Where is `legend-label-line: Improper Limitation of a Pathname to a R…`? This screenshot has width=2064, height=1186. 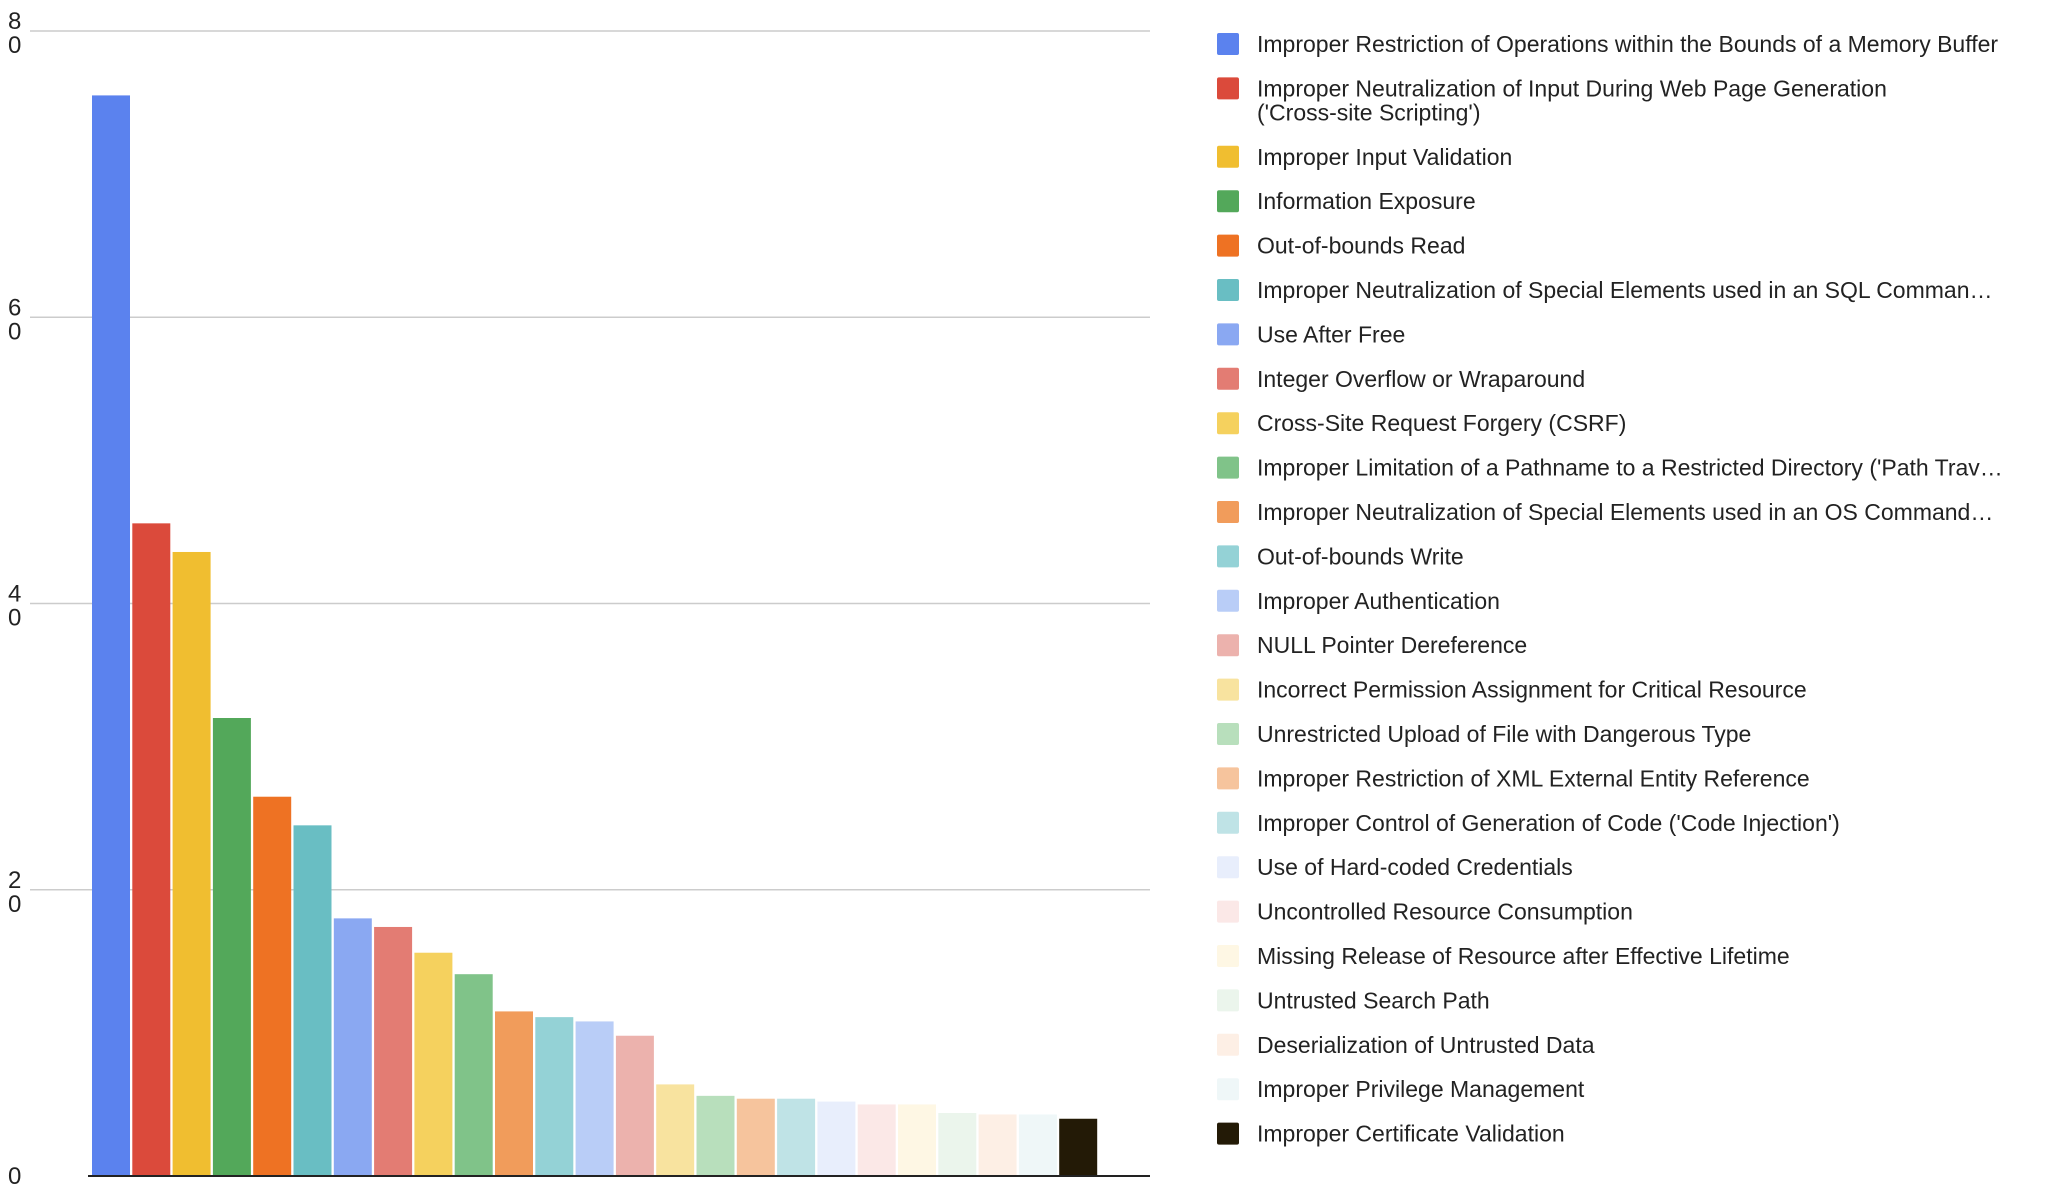 legend-label-line: Improper Limitation of a Pathname to a R… is located at coordinates (1630, 468).